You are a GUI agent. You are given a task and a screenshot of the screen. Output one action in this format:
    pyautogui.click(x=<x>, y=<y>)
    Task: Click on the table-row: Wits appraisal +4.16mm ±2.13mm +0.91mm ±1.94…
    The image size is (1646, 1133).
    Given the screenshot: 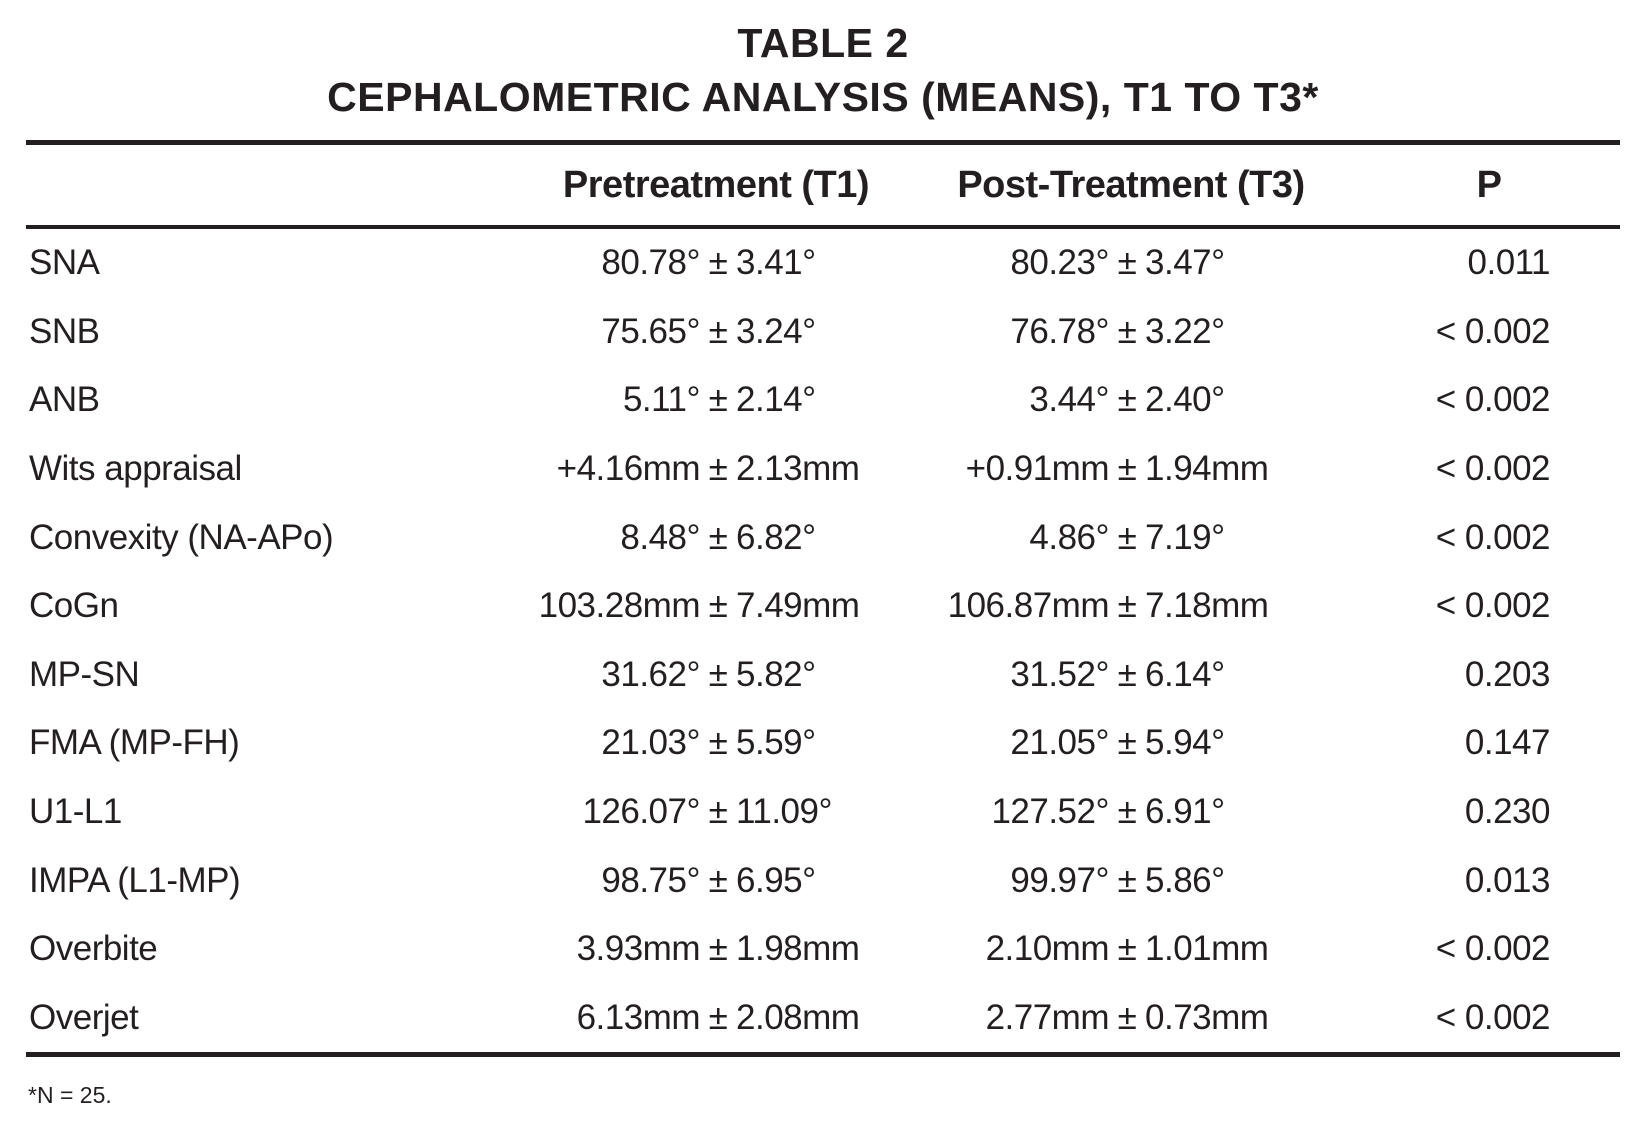 What is the action you would take?
    pyautogui.click(x=823, y=469)
    